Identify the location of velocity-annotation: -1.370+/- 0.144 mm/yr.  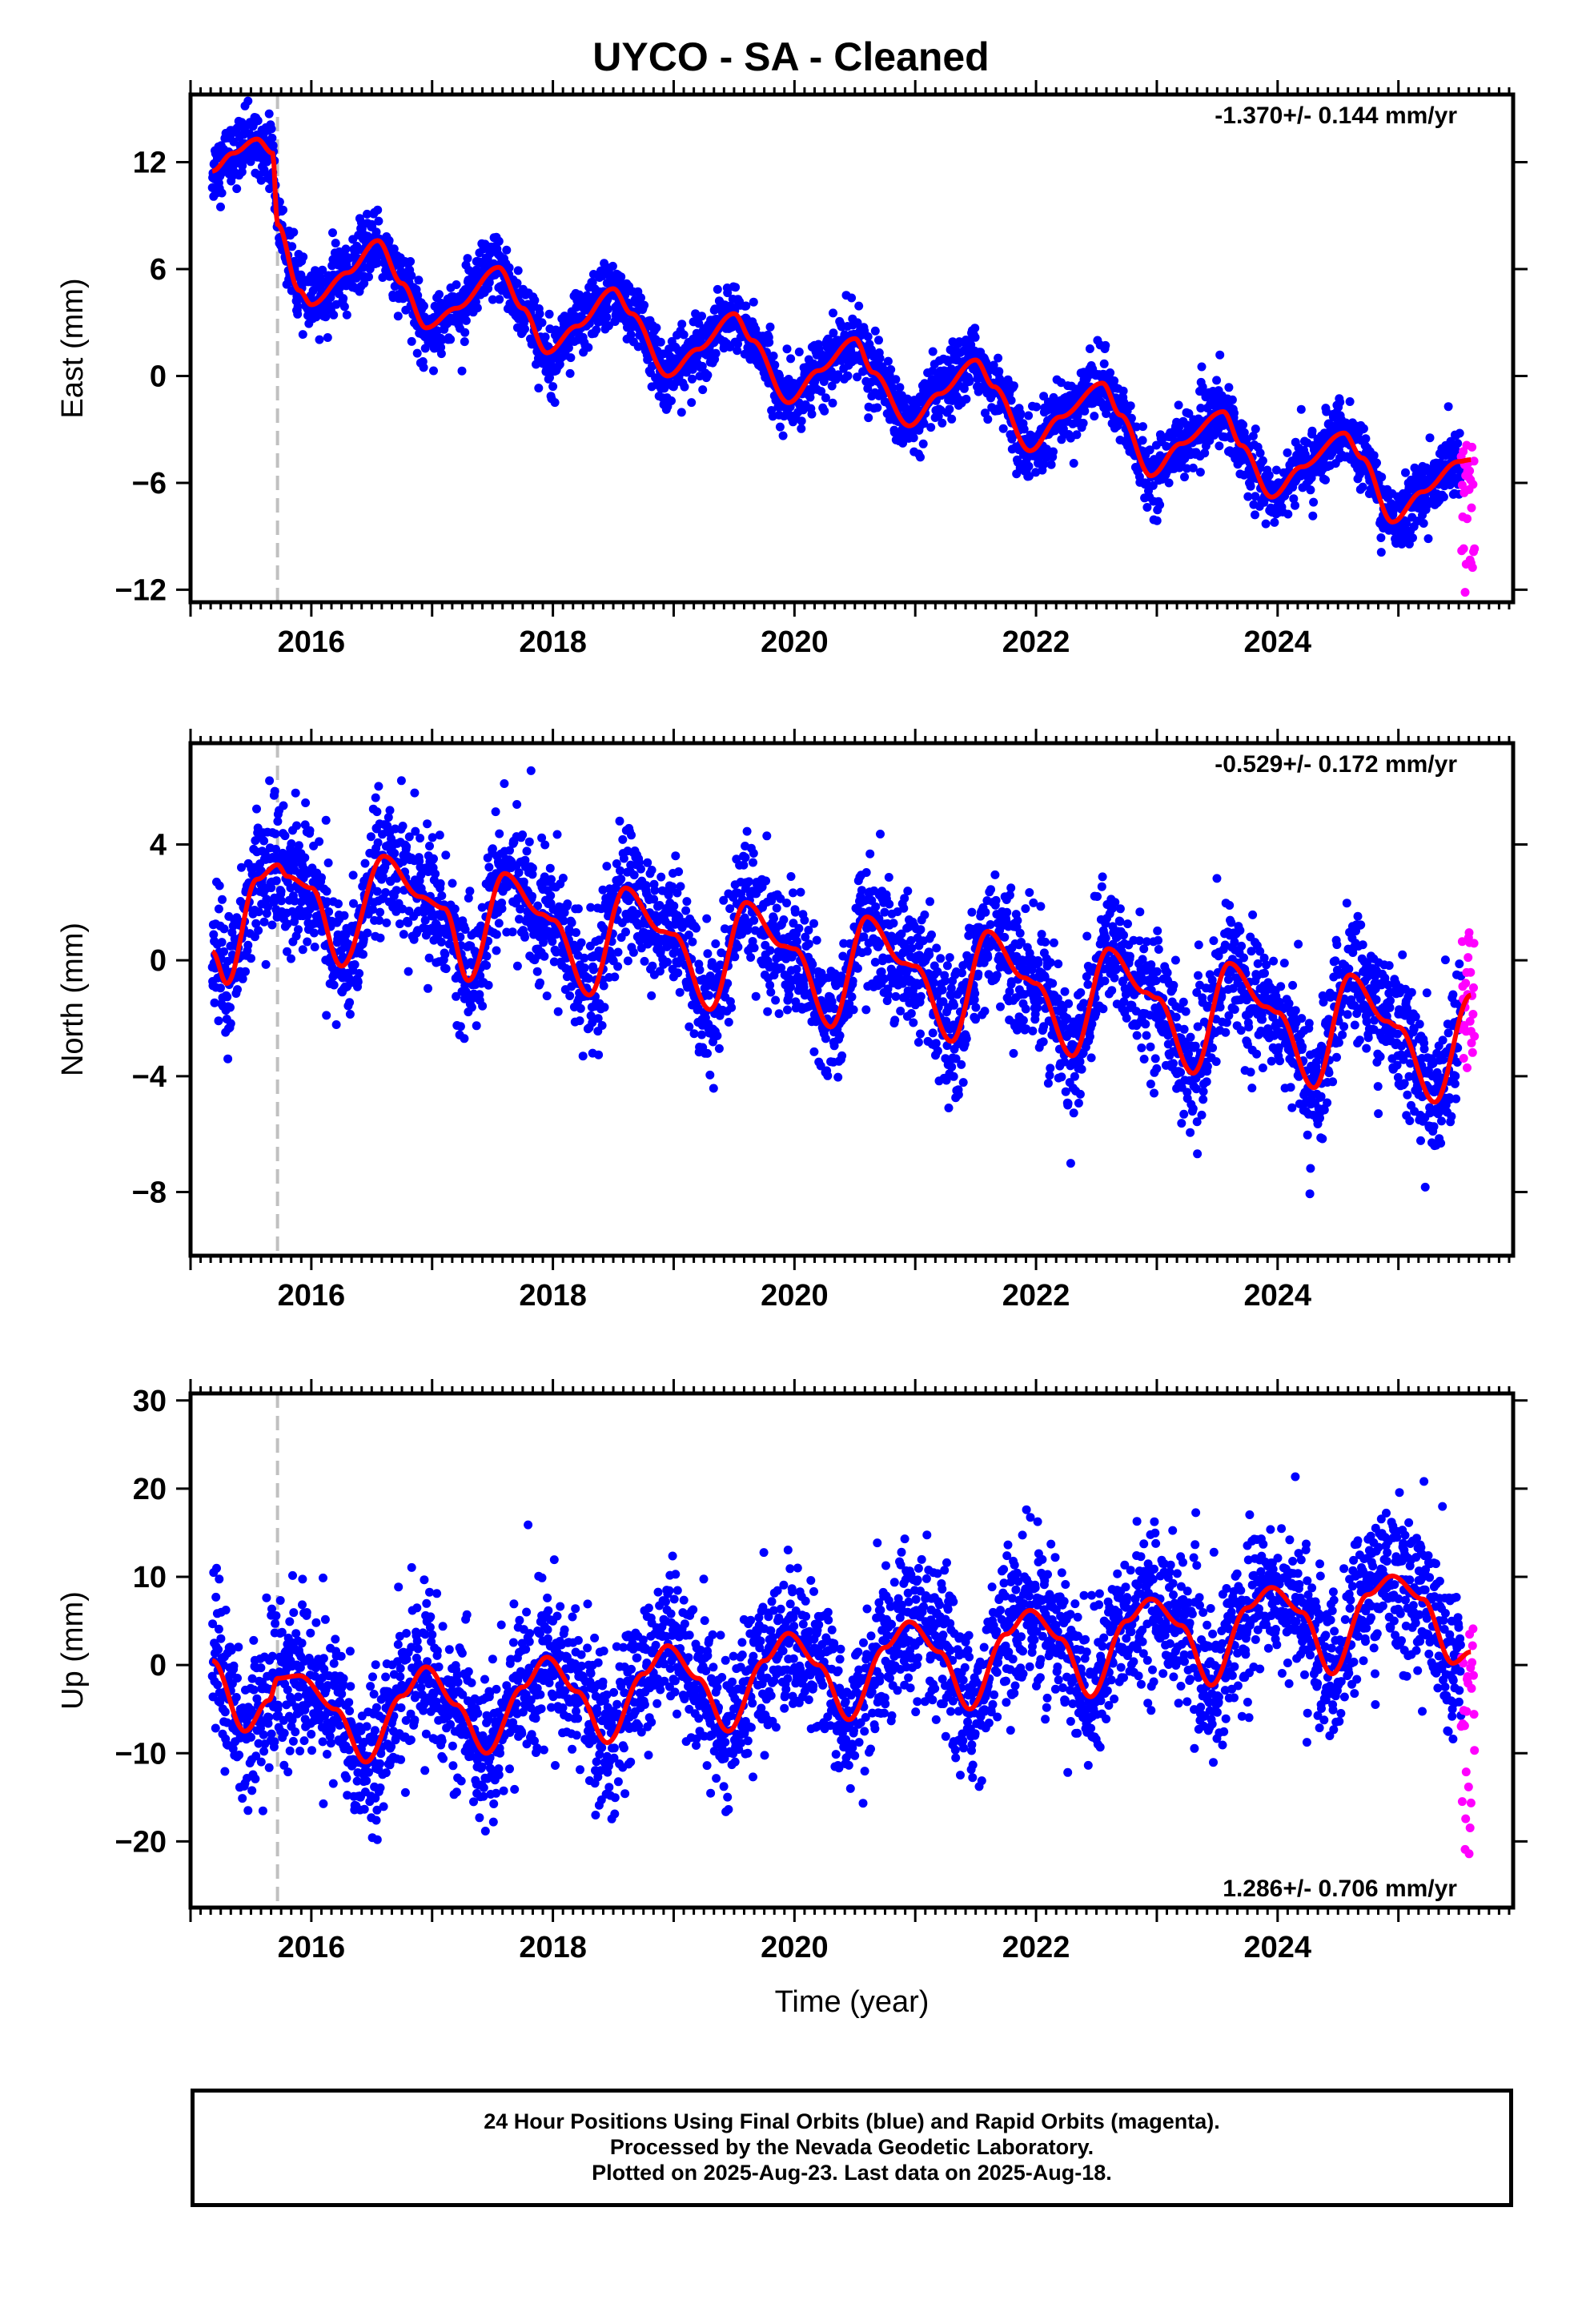
(1336, 116).